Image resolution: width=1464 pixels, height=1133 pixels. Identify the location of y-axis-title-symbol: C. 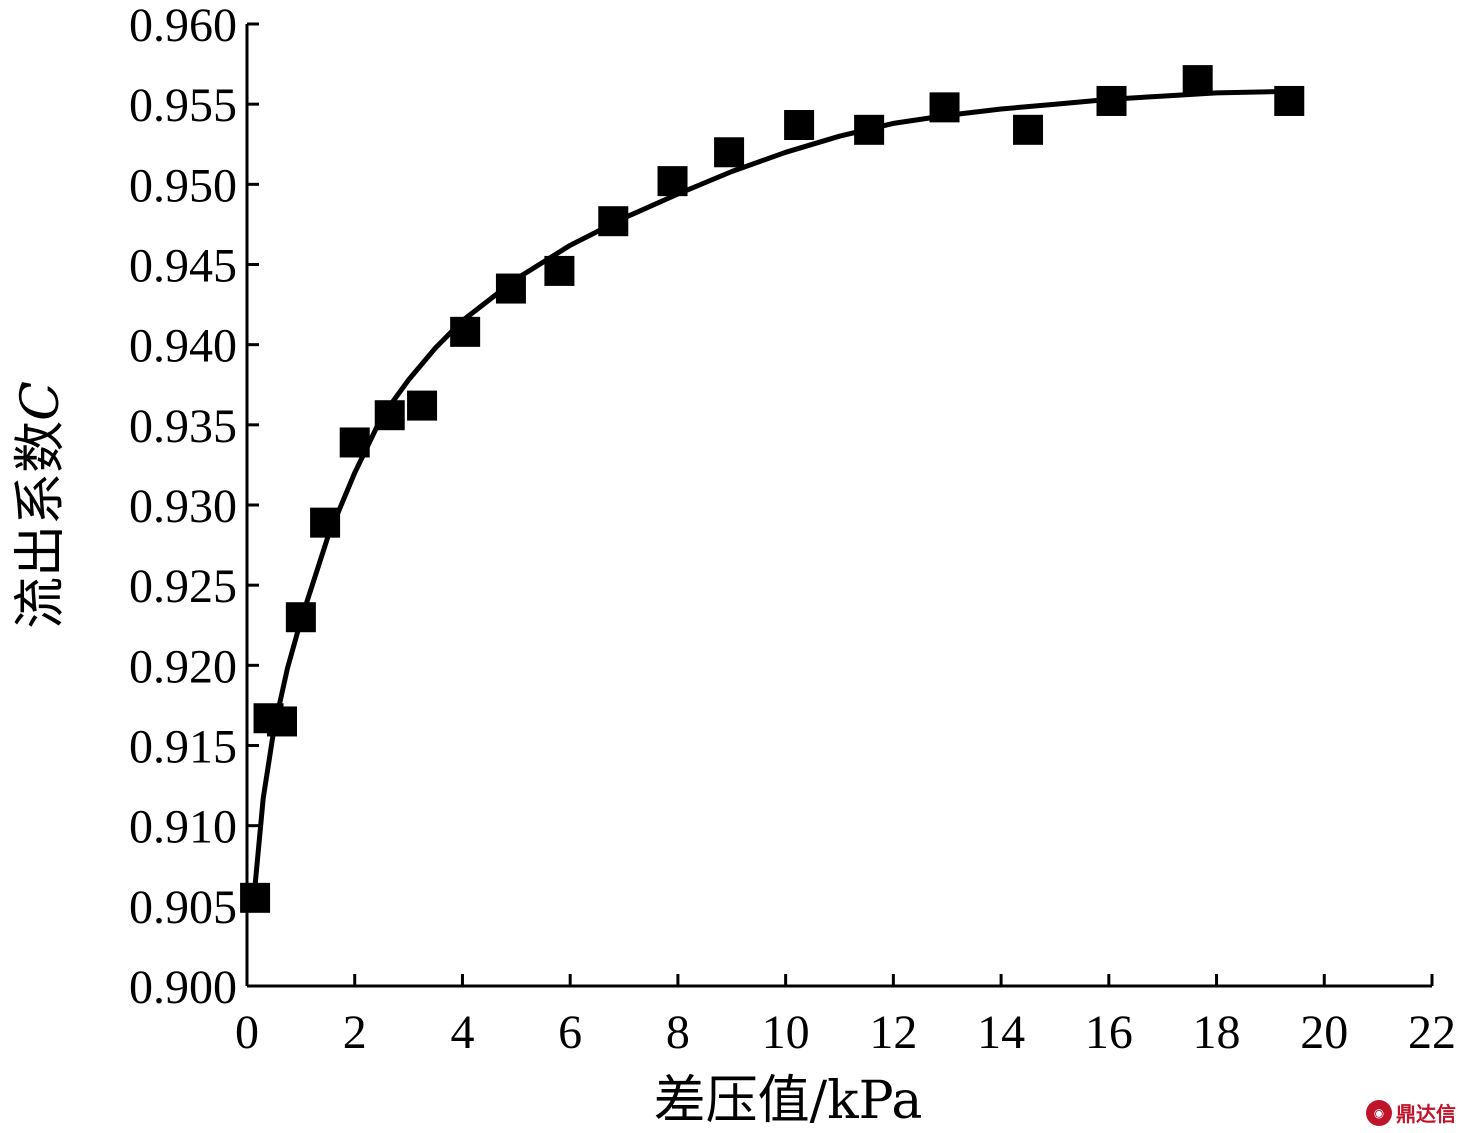
(41, 401).